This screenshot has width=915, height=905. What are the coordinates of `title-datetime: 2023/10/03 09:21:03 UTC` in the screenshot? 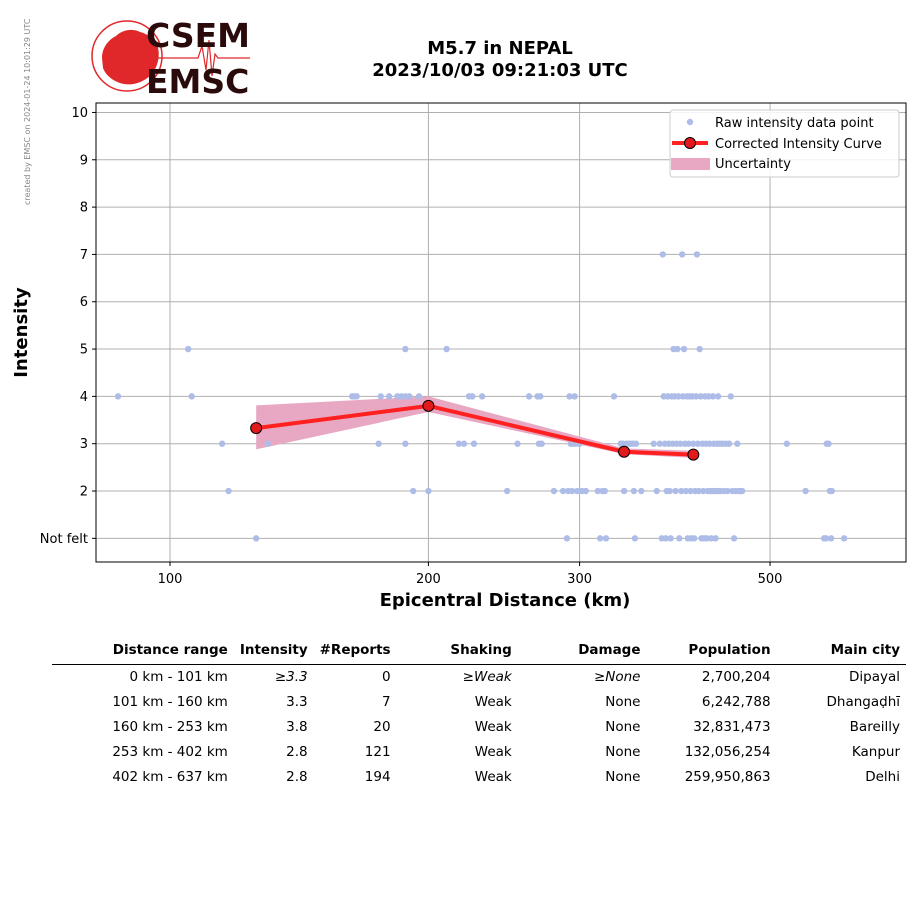 It's located at (500, 70).